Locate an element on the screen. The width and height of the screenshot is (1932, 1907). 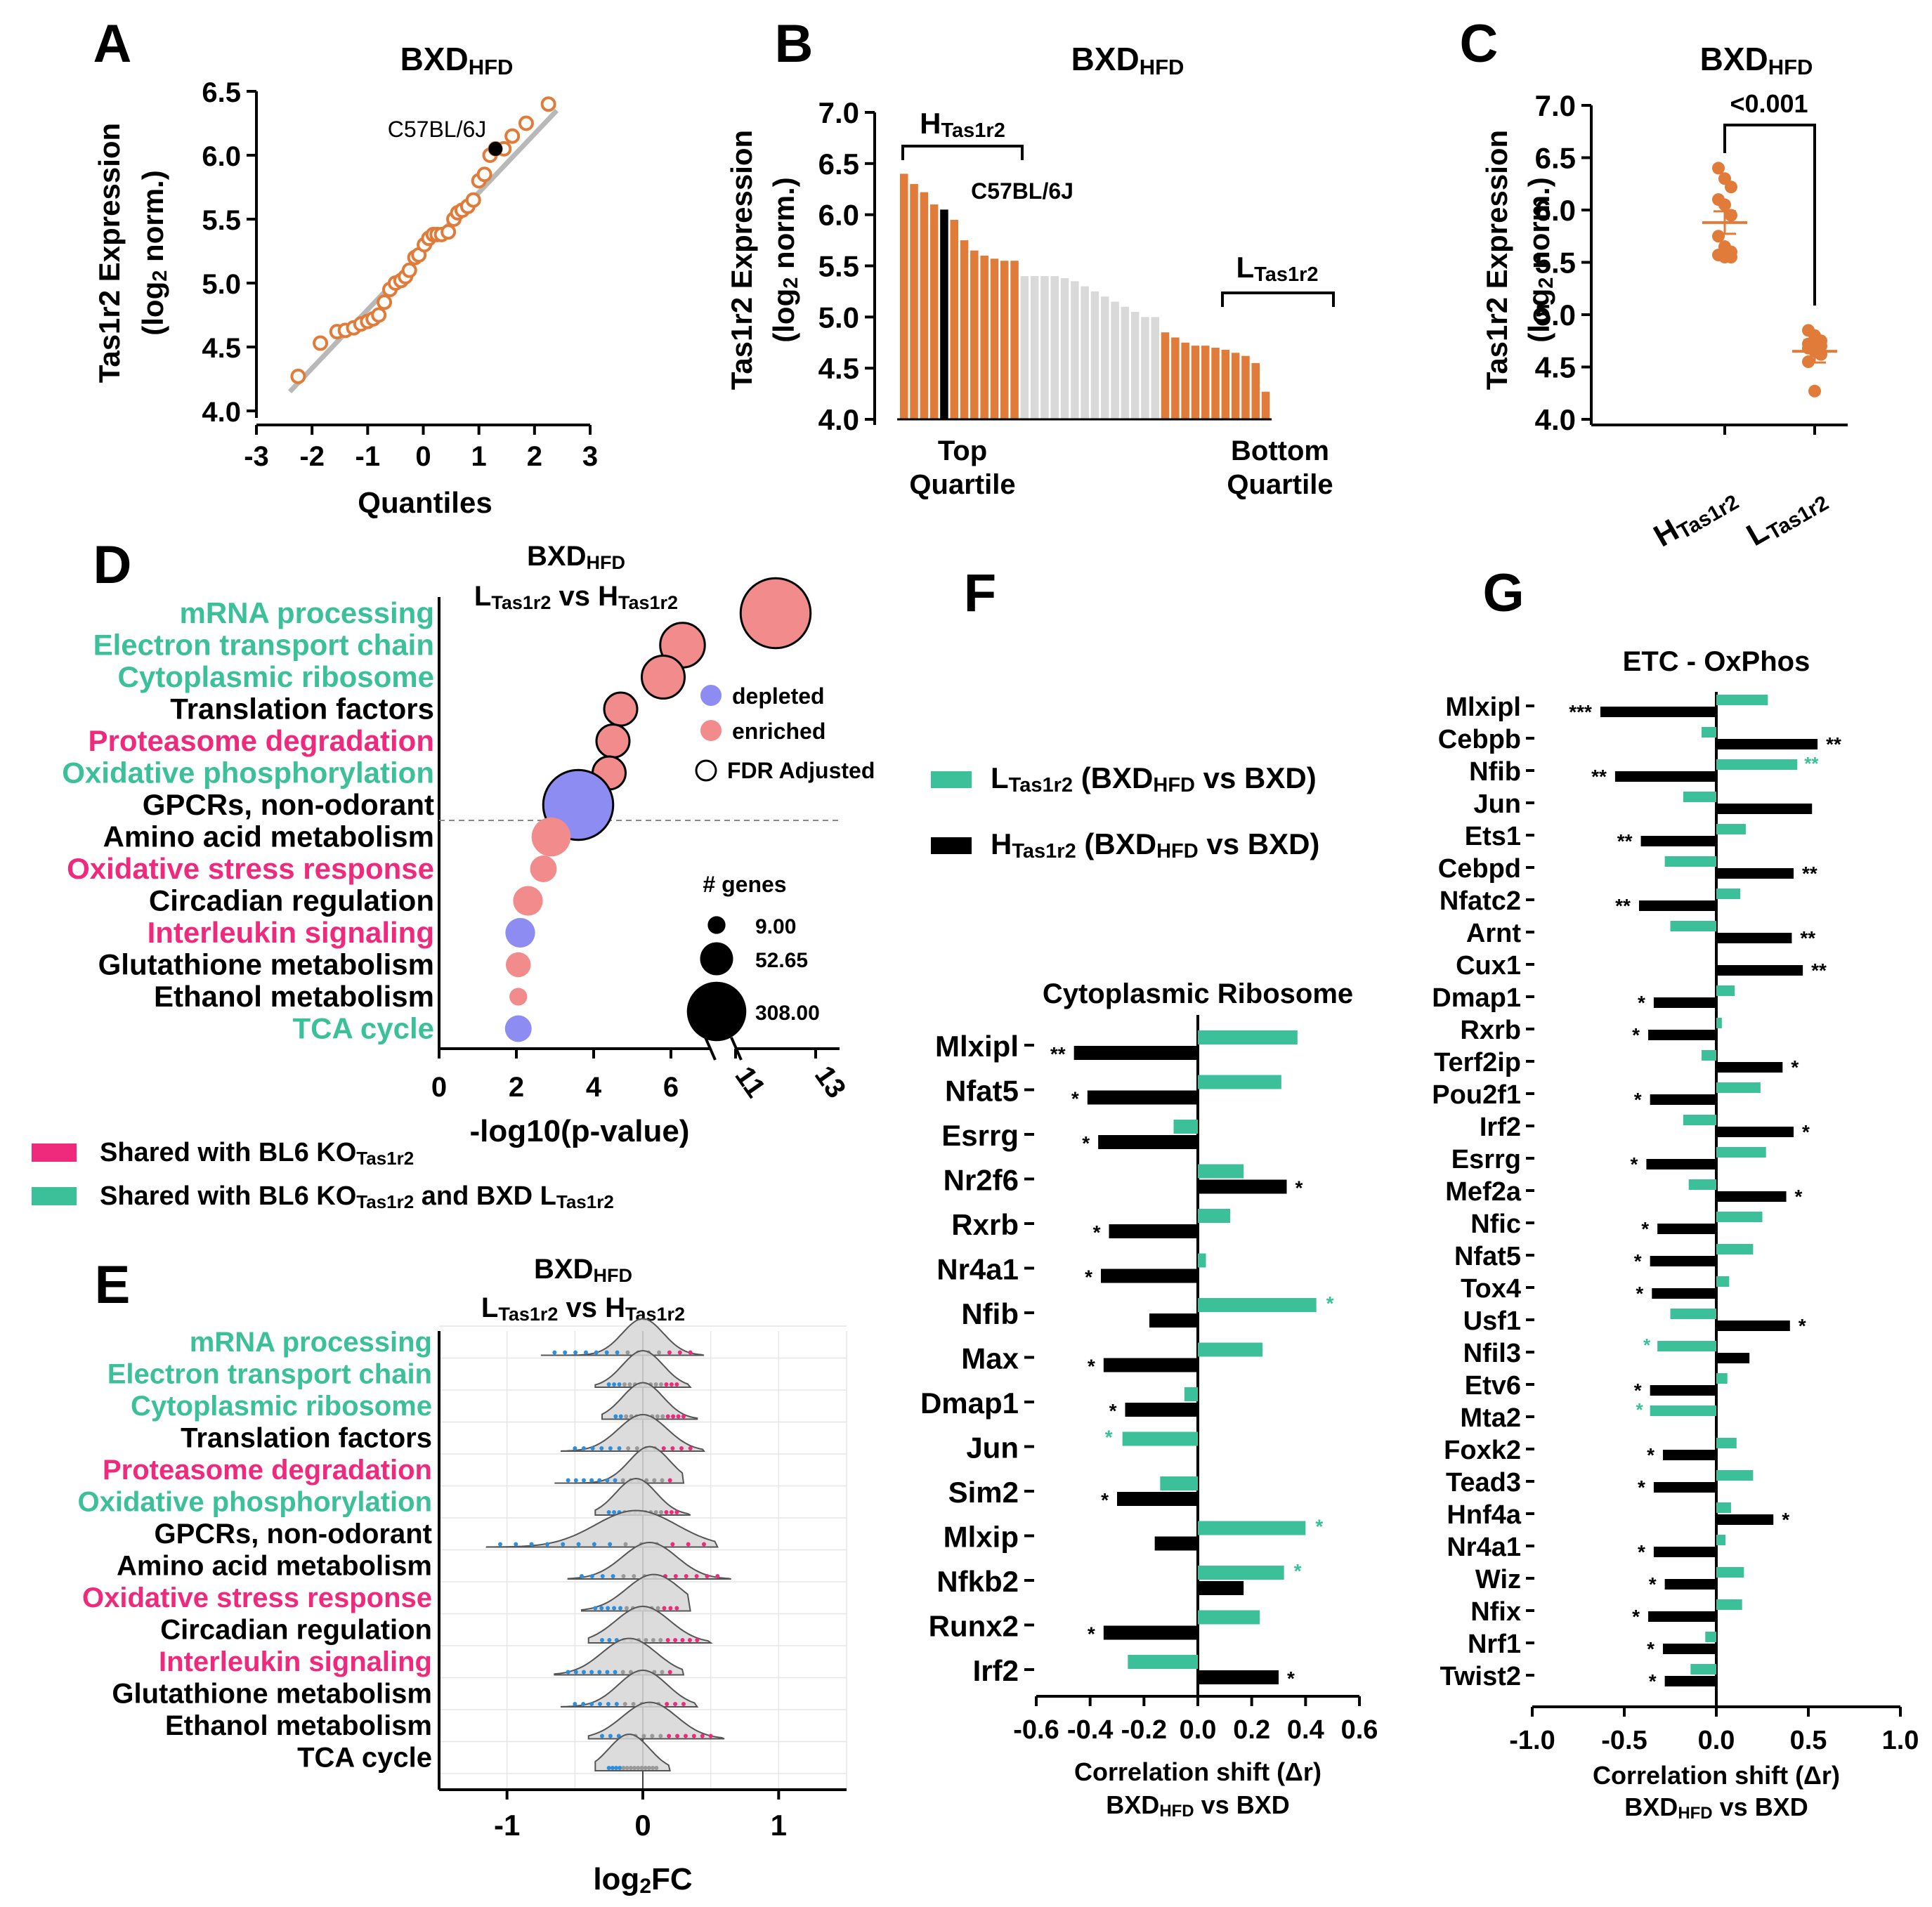
panel-f-star-black: * is located at coordinates (1097, 1232).